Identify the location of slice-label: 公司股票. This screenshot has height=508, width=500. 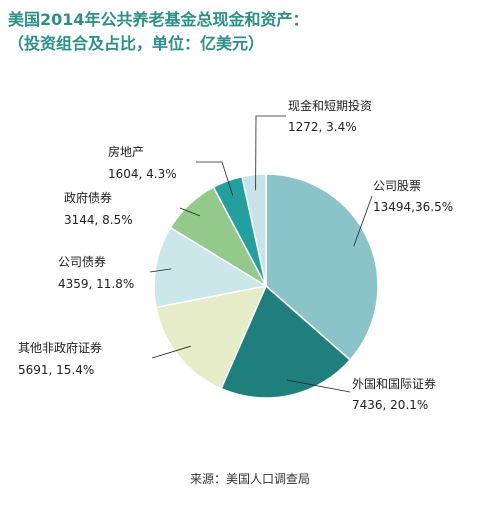
(397, 186).